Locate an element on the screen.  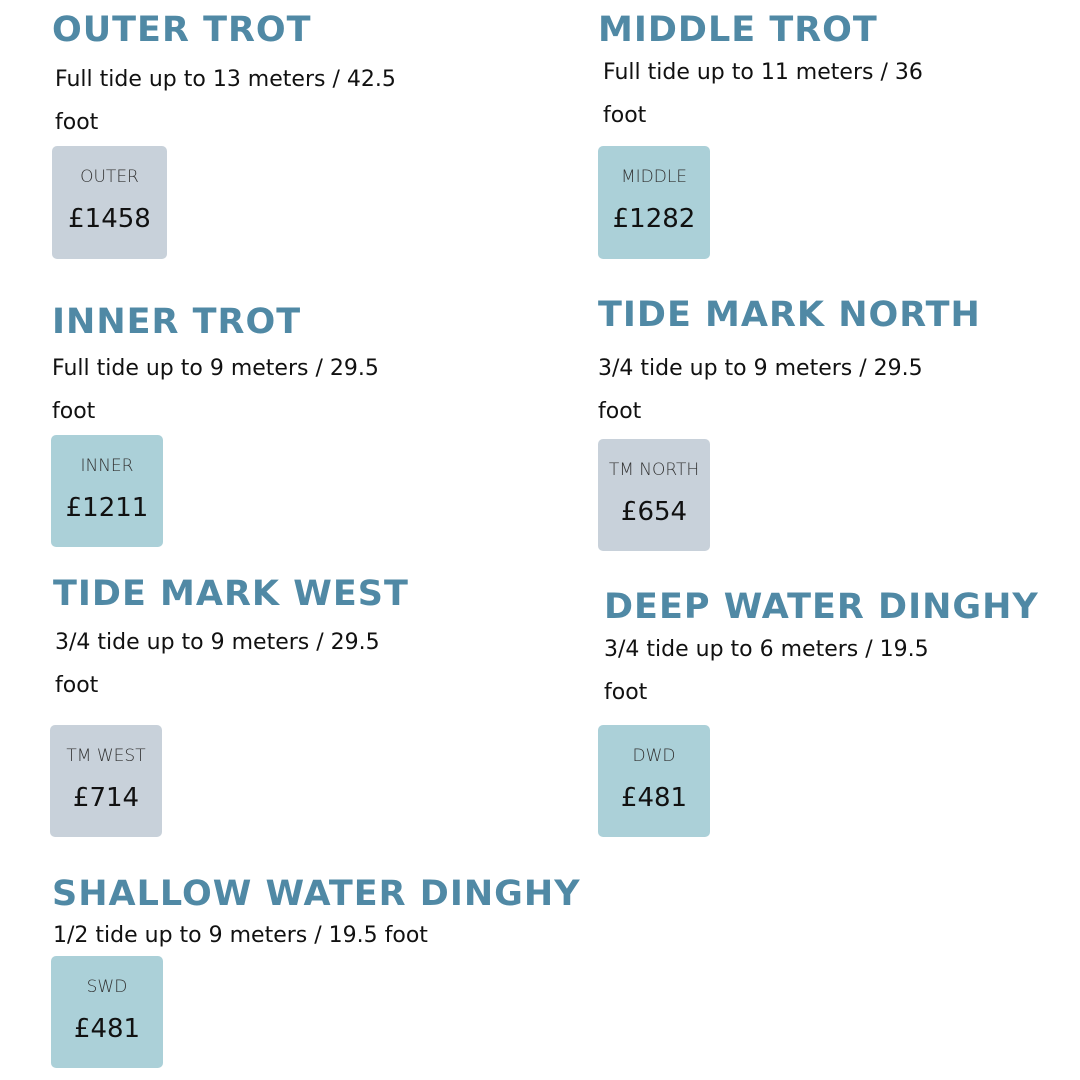
card-title: MIDDLE TROT is located at coordinates (738, 30).